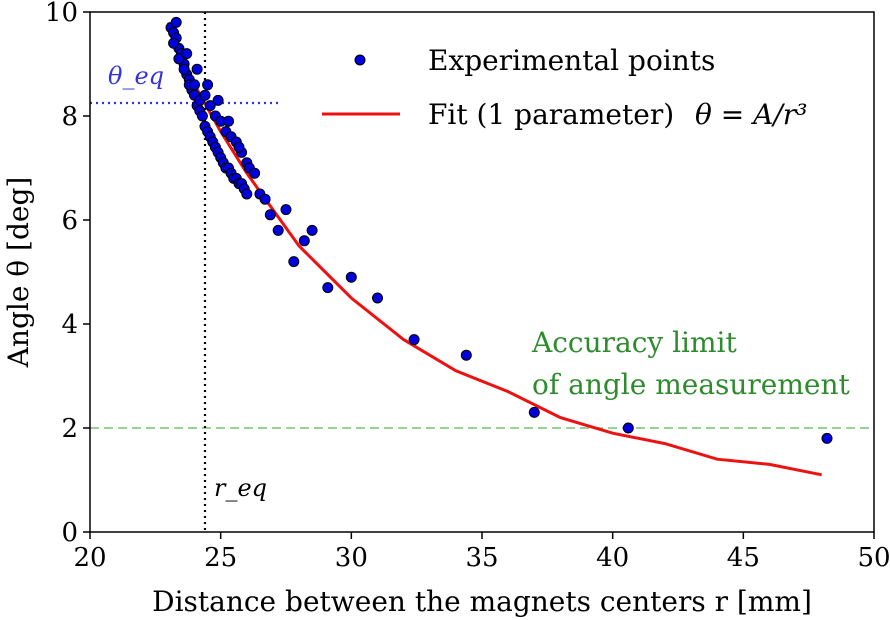 The width and height of the screenshot is (890, 620). I want to click on y-tick-label: 10, so click(61, 14).